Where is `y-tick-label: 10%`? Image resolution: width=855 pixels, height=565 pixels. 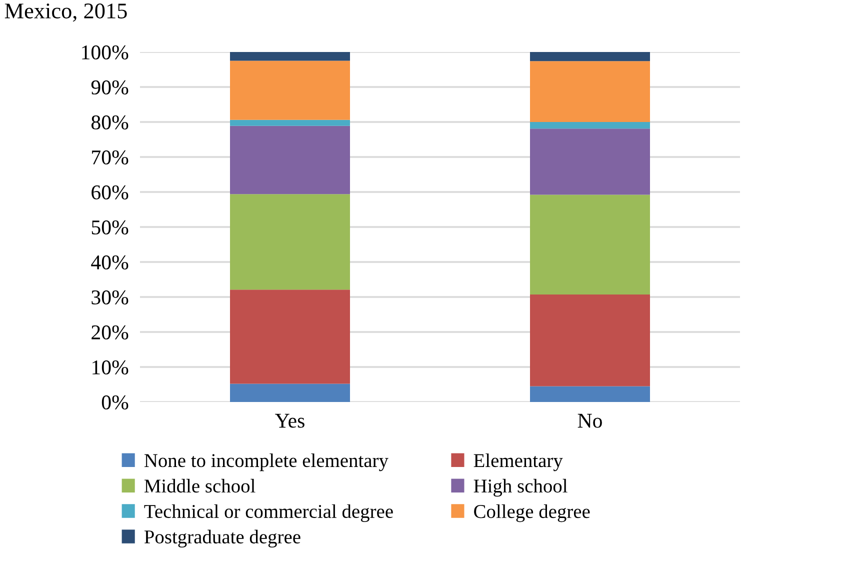 y-tick-label: 10% is located at coordinates (110, 367).